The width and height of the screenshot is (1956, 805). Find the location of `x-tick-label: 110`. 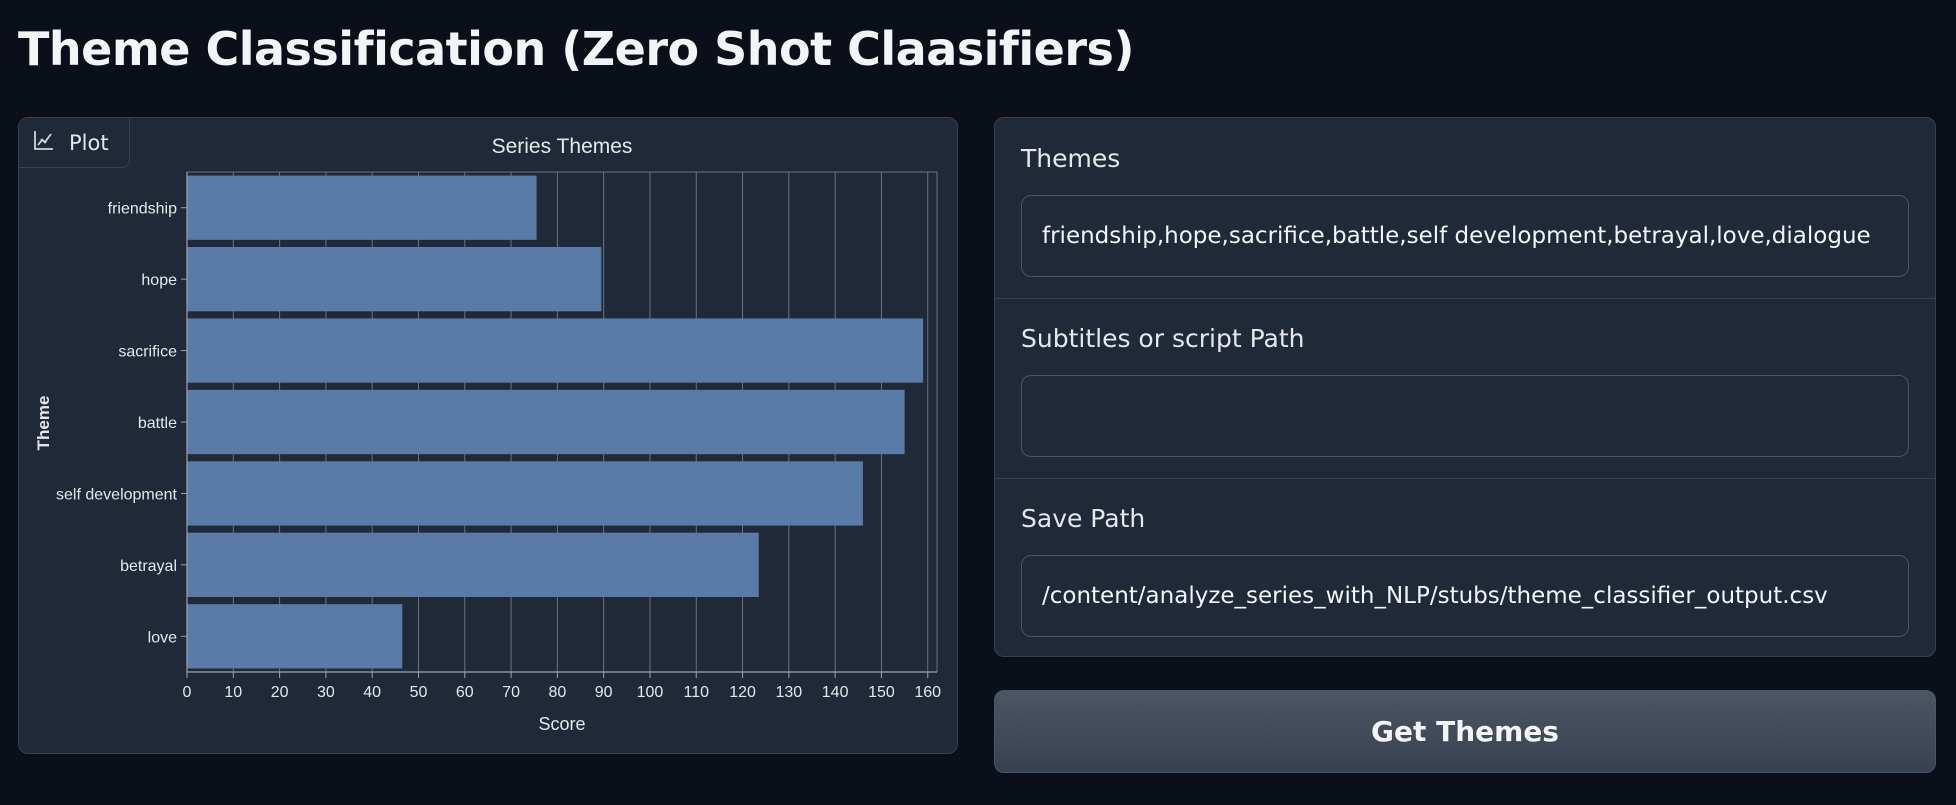

x-tick-label: 110 is located at coordinates (697, 692).